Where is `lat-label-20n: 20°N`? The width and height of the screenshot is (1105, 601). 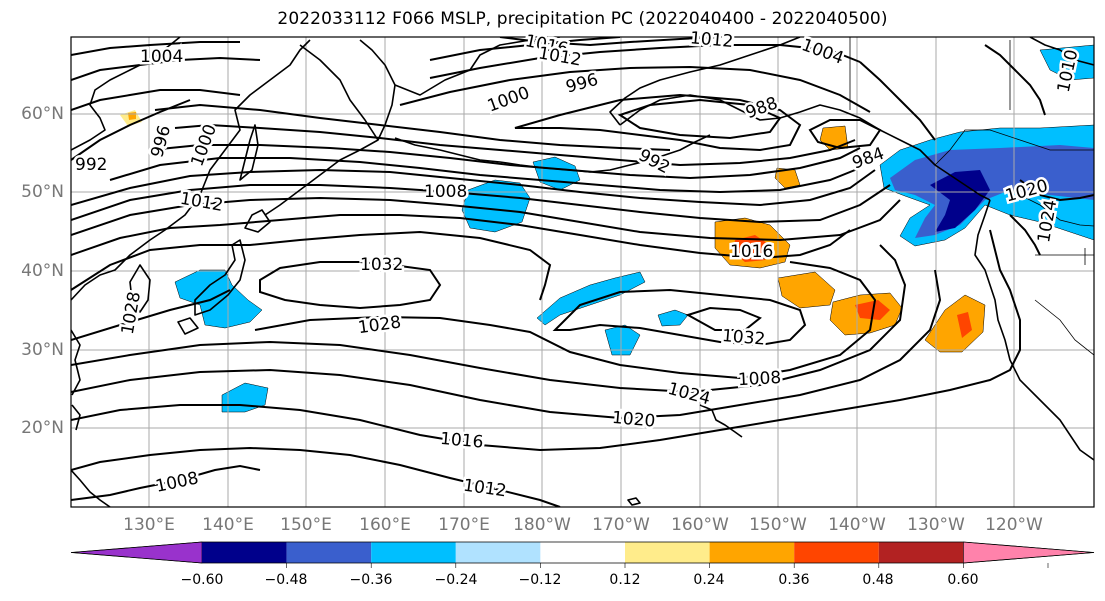 lat-label-20n: 20°N is located at coordinates (42, 428).